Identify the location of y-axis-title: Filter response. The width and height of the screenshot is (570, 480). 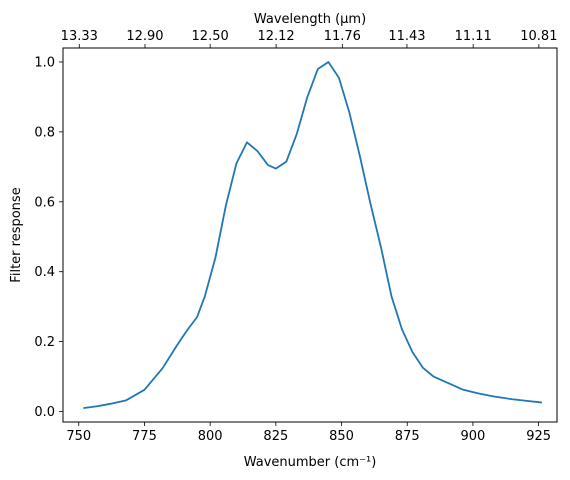
(16, 234).